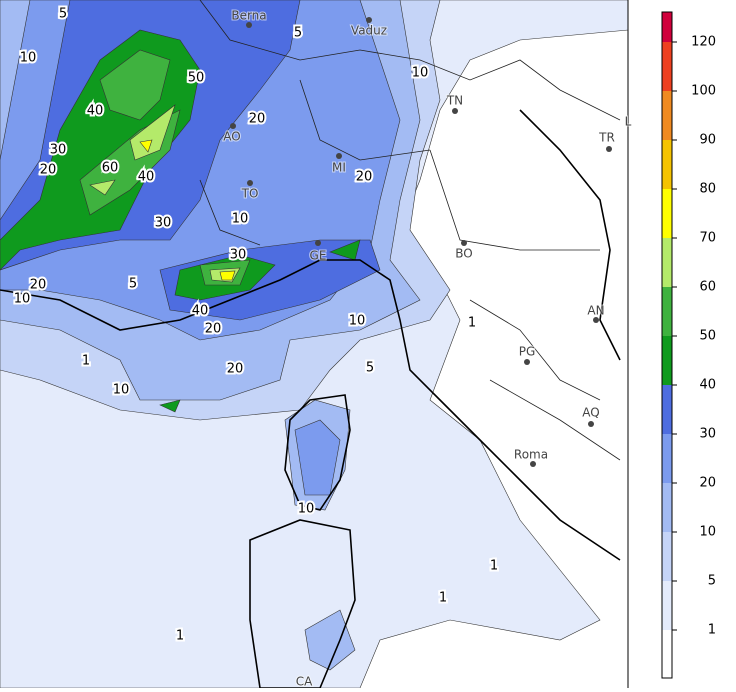  Describe the element at coordinates (231, 137) in the screenshot. I see `city-label: AO` at that location.